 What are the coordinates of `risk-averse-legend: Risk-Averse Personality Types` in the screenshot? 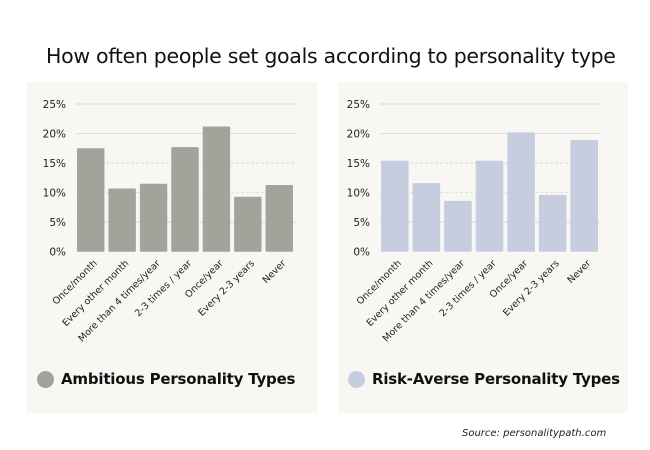 It's located at (484, 379).